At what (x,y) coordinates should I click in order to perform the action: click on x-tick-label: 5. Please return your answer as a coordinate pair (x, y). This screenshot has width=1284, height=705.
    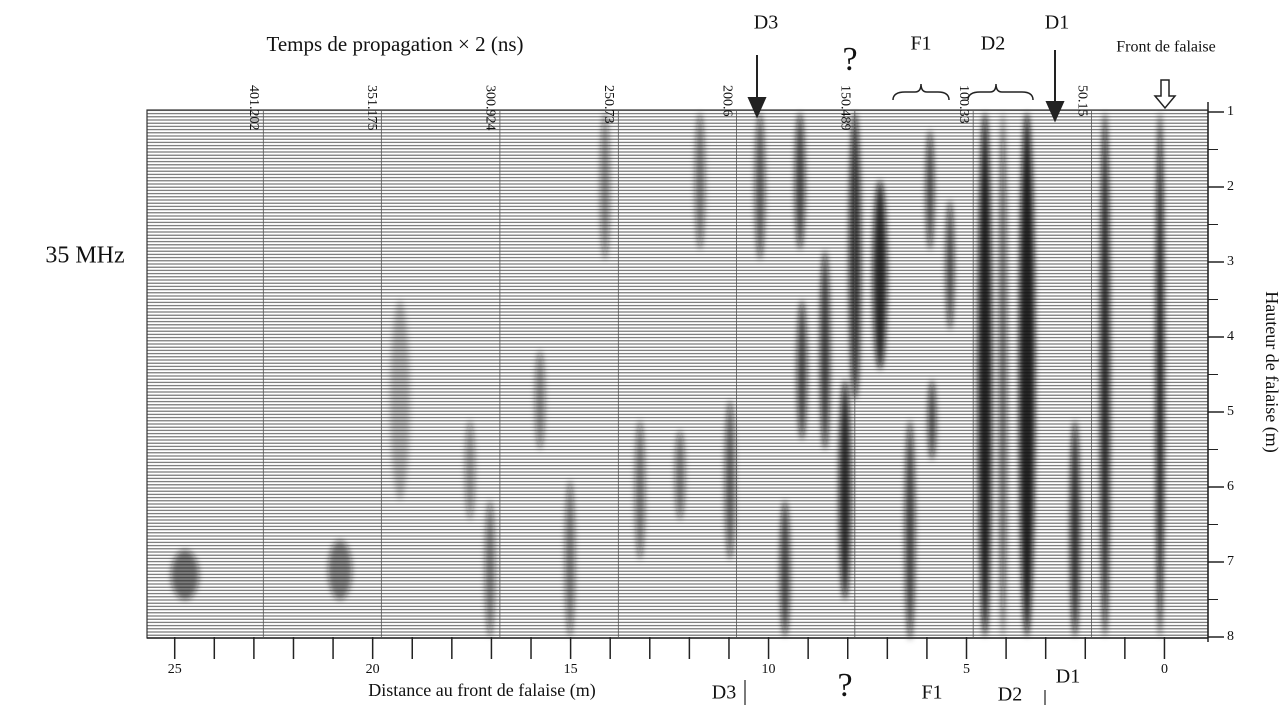
    Looking at the image, I should click on (966, 669).